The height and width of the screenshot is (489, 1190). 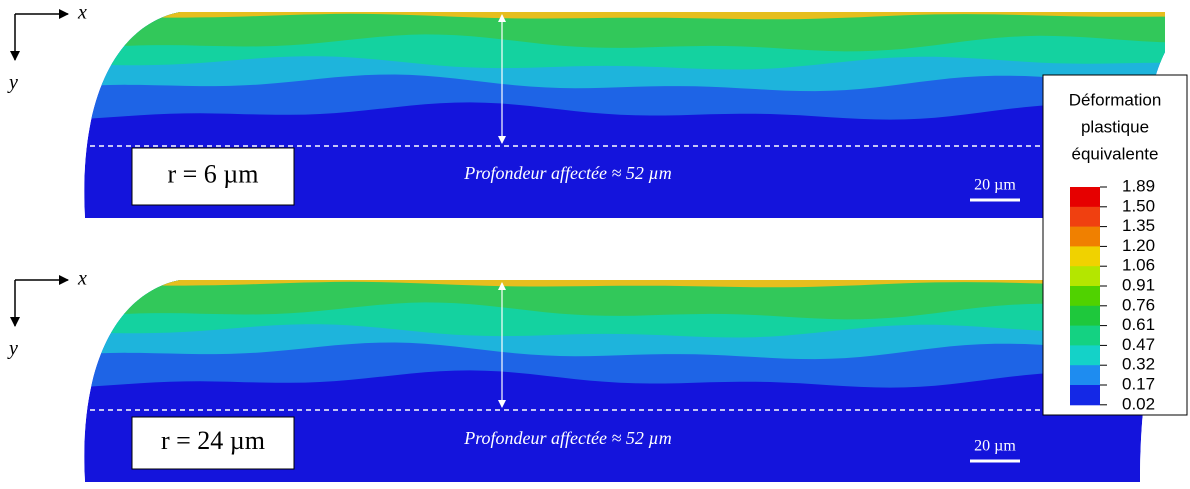 What do you see at coordinates (1115, 99) in the screenshot?
I see `legend-title: Déformation` at bounding box center [1115, 99].